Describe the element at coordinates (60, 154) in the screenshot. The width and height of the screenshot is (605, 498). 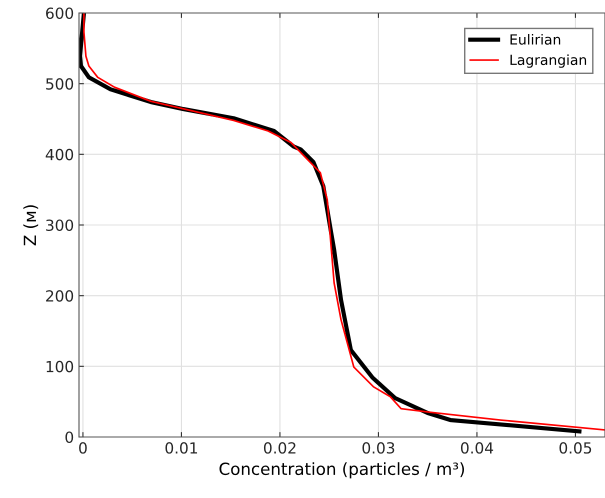
I see `y-tick-label: 400` at that location.